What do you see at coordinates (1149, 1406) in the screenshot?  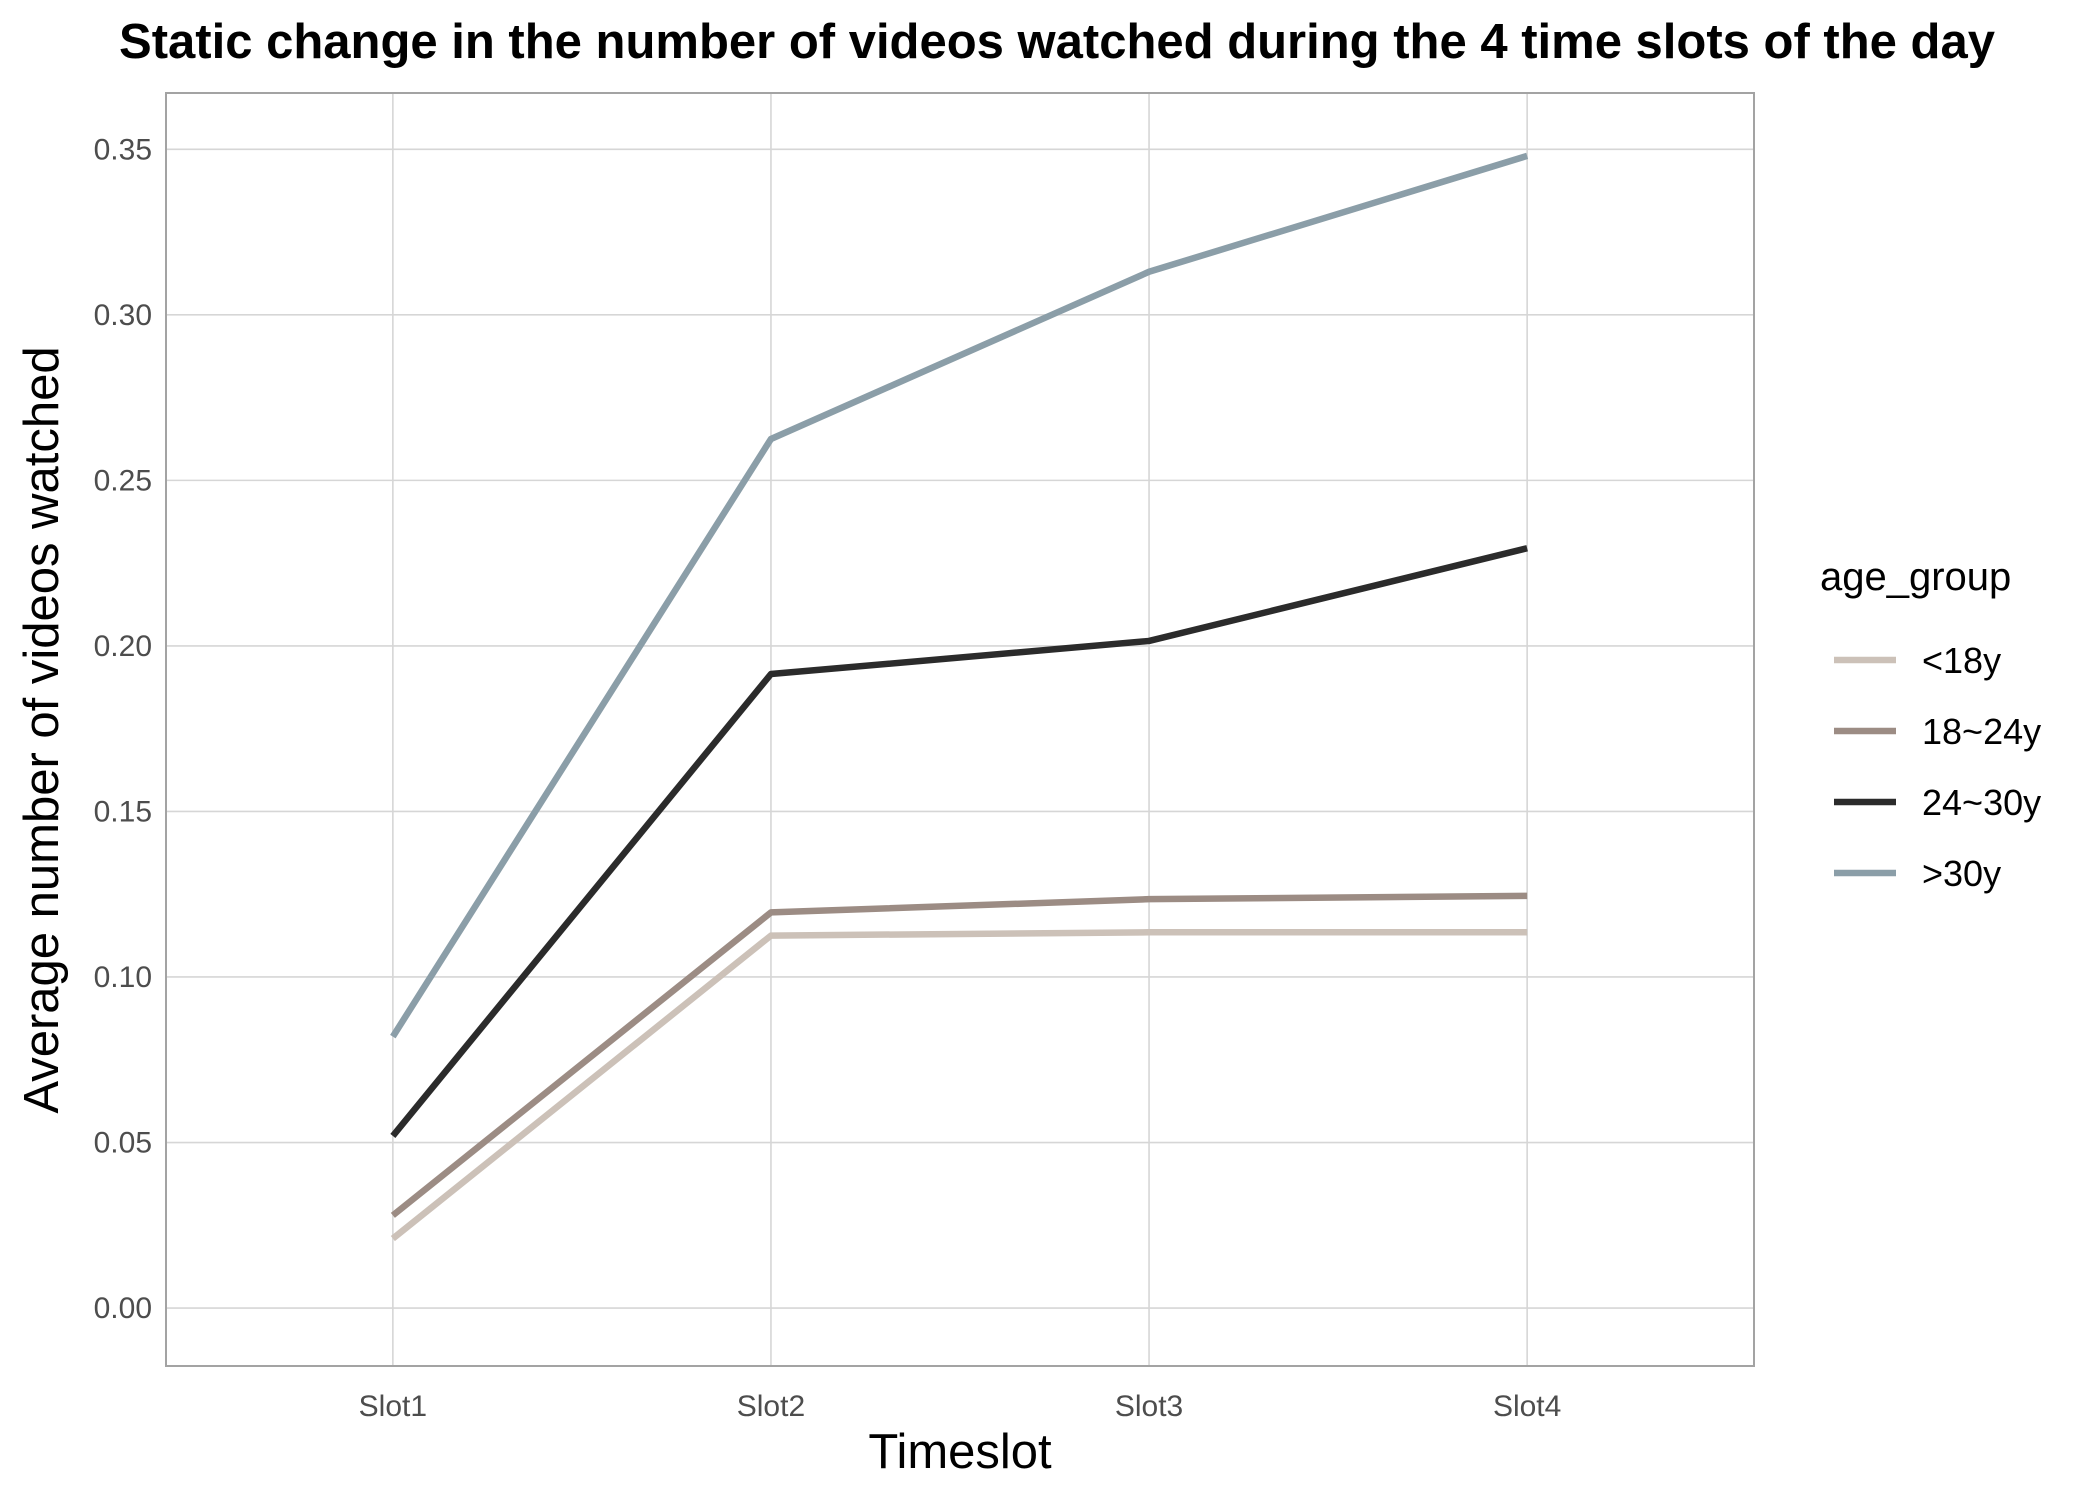 I see `x-tick-label: Slot3` at bounding box center [1149, 1406].